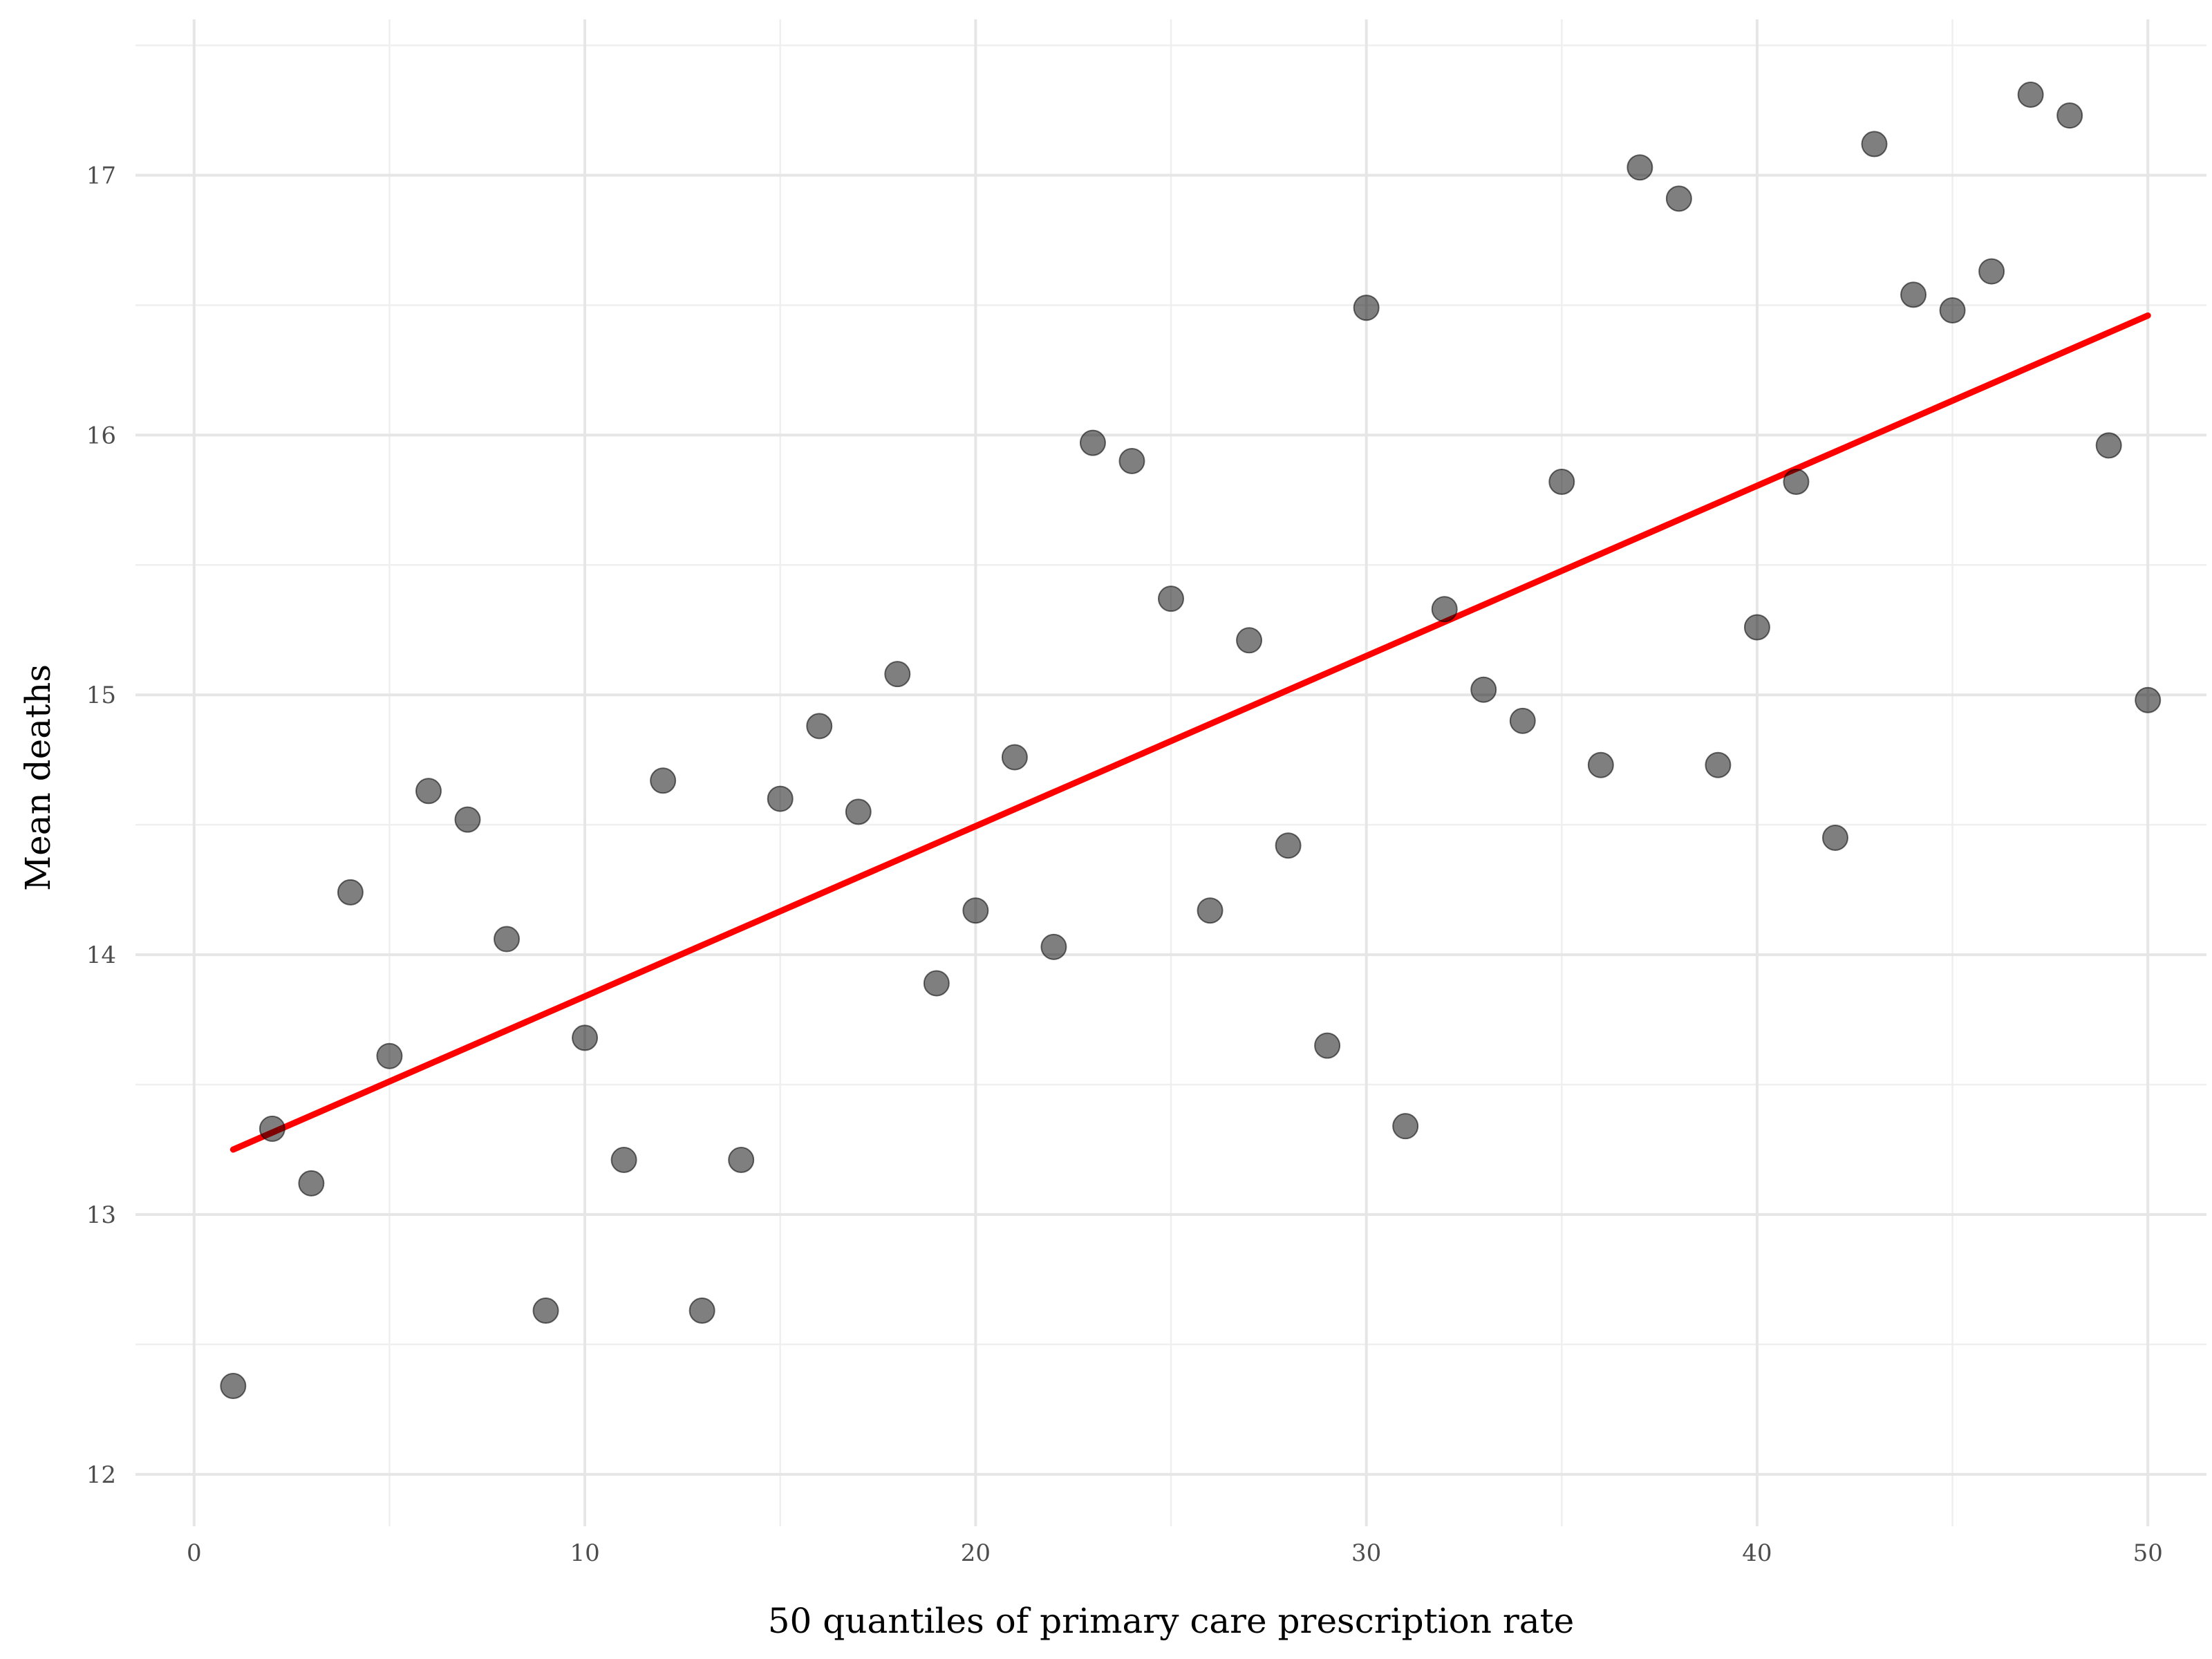 The width and height of the screenshot is (2212, 1659). What do you see at coordinates (1175, 1553) in the screenshot?
I see `x-axis-tick-labels: 0 10 20 30 40 50` at bounding box center [1175, 1553].